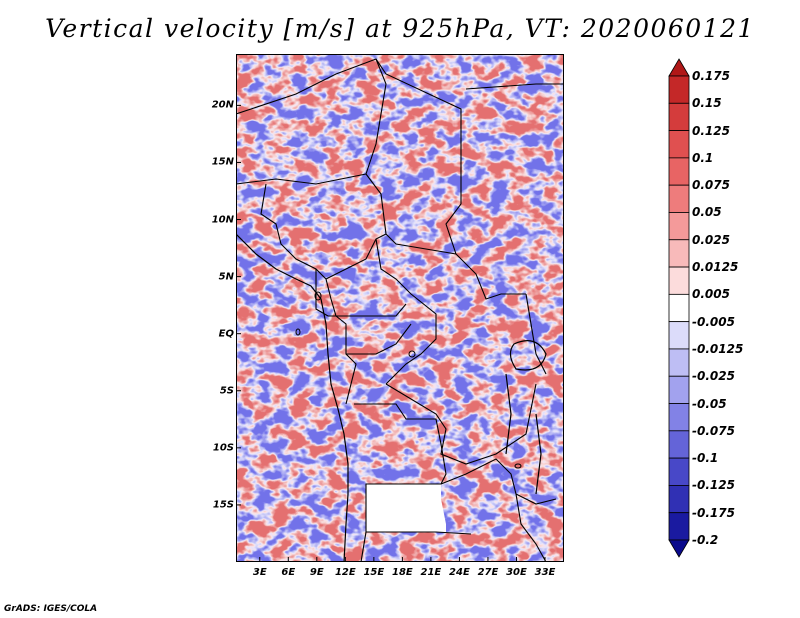 The width and height of the screenshot is (800, 618). What do you see at coordinates (713, 376) in the screenshot?
I see `colorbar-label: -0.025` at bounding box center [713, 376].